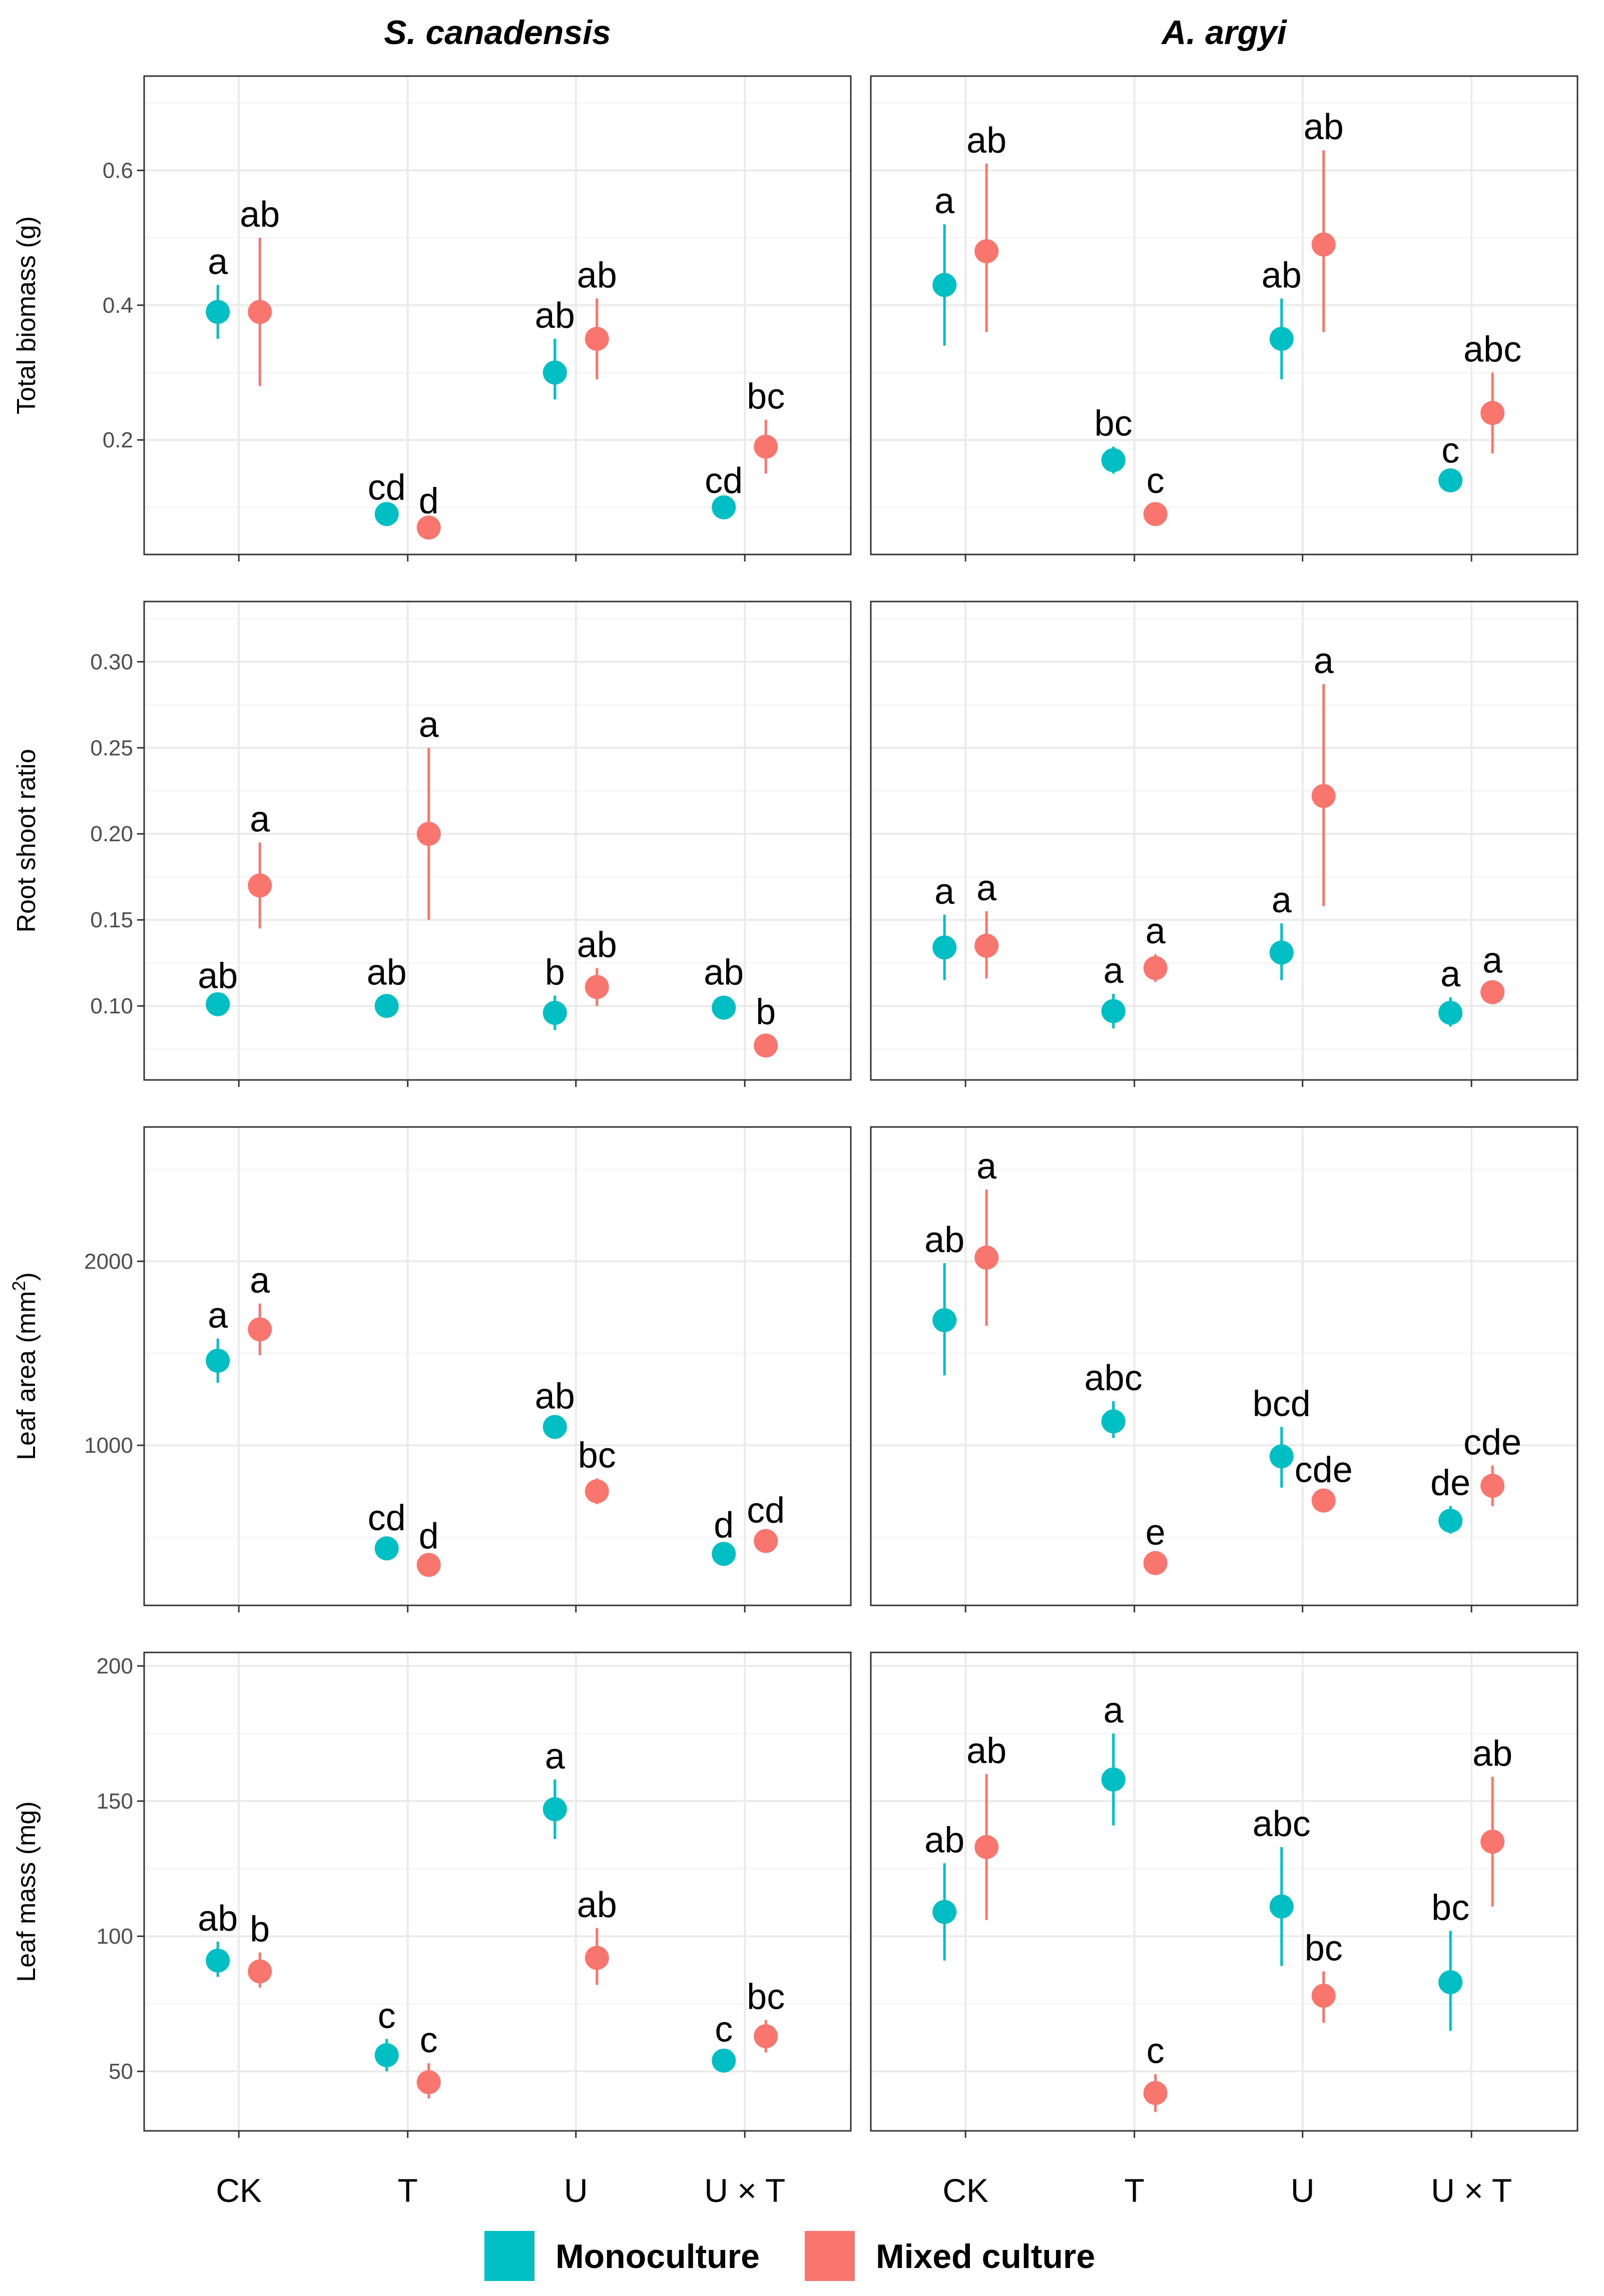  I want to click on series-mixed-culture: a e cde cde, so click(1248, 1360).